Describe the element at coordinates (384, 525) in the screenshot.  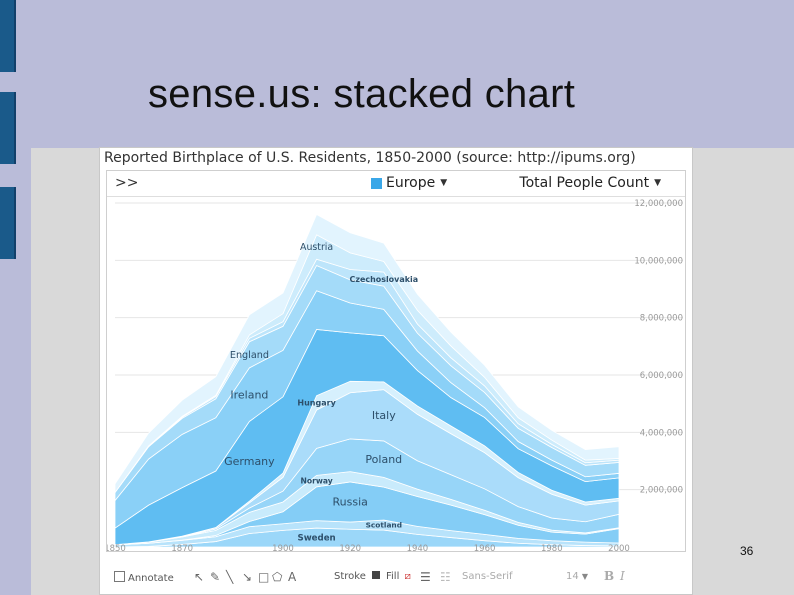
I see `series-label: Scotland` at that location.